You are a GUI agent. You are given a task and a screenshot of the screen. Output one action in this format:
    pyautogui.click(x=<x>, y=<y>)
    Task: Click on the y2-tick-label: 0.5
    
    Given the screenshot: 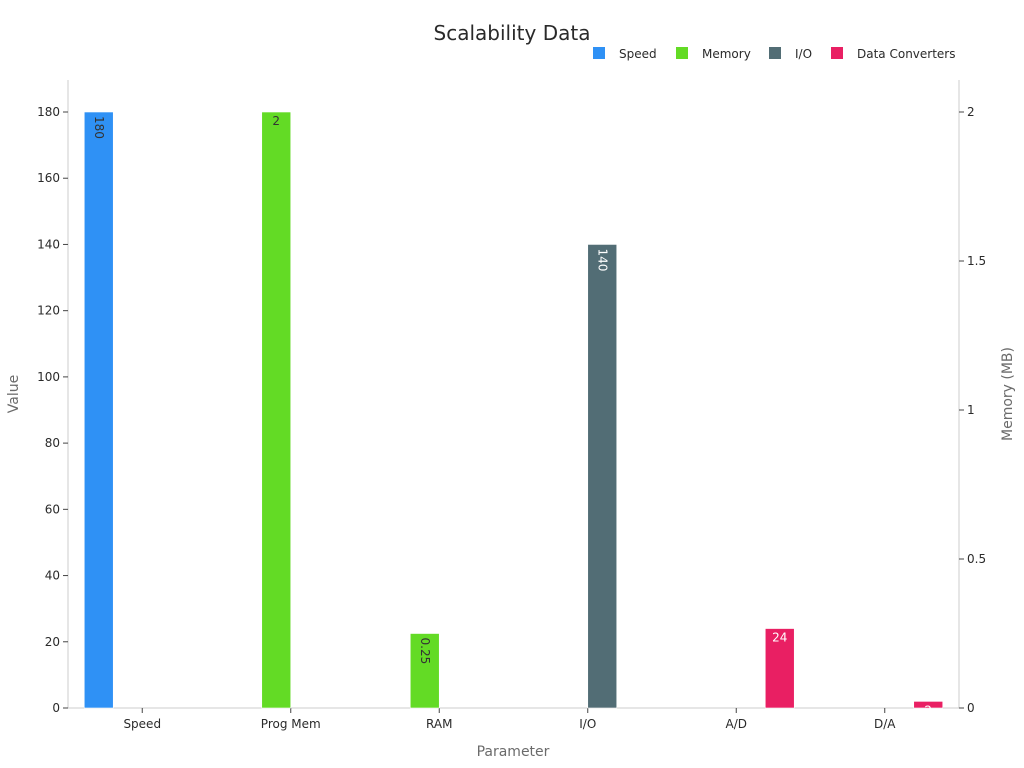 What is the action you would take?
    pyautogui.click(x=976, y=559)
    